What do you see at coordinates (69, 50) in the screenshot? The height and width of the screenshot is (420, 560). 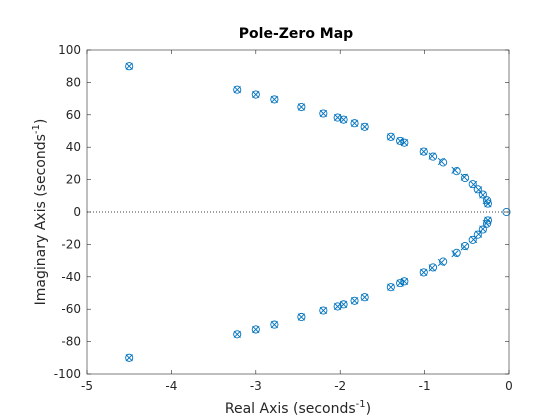 I see `y-tick-label: 100` at bounding box center [69, 50].